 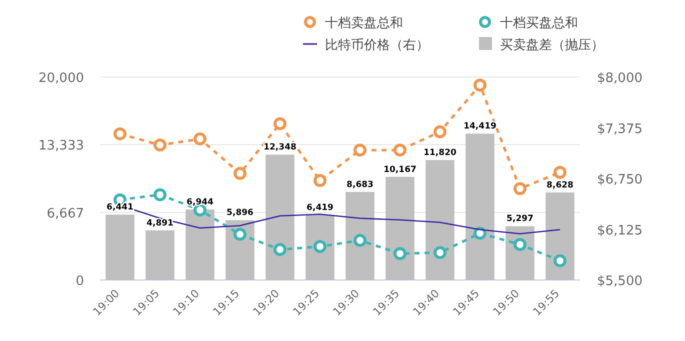 I want to click on legend-label: 十档买盘总和, so click(x=539, y=23).